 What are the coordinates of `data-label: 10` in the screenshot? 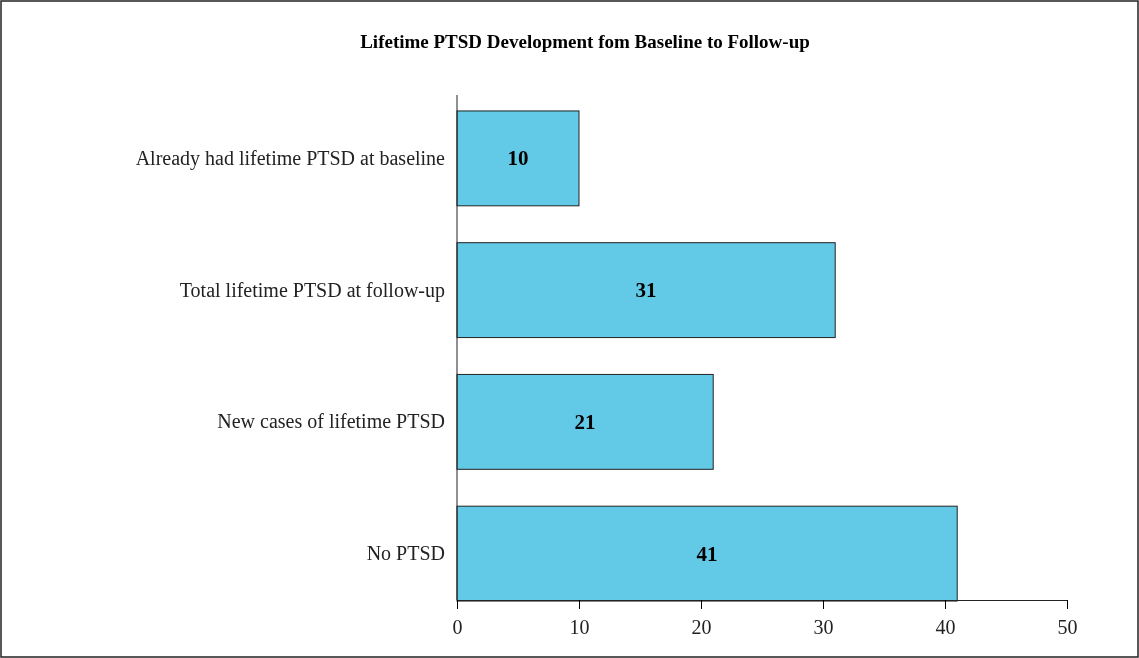 It's located at (518, 158).